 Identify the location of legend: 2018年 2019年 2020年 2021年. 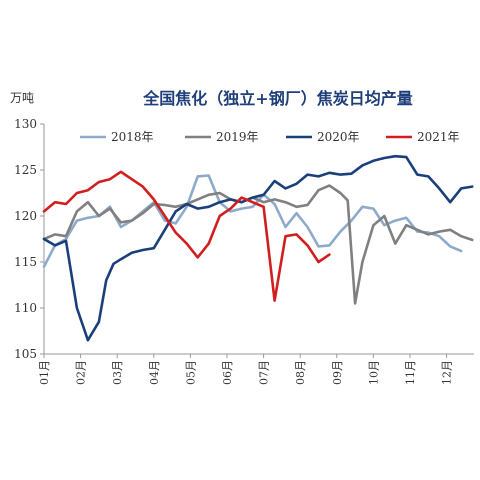
(270, 137).